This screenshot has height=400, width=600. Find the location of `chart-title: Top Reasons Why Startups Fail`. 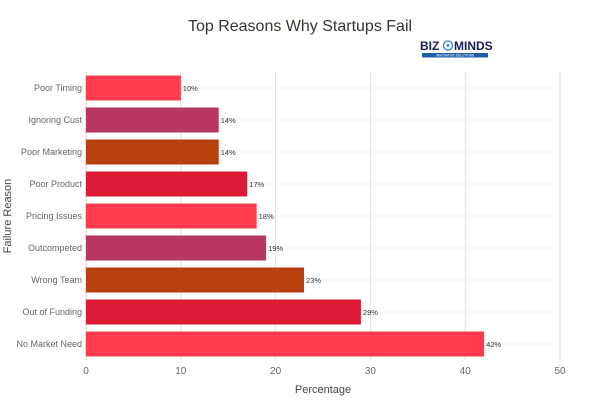

chart-title: Top Reasons Why Startups Fail is located at coordinates (300, 26).